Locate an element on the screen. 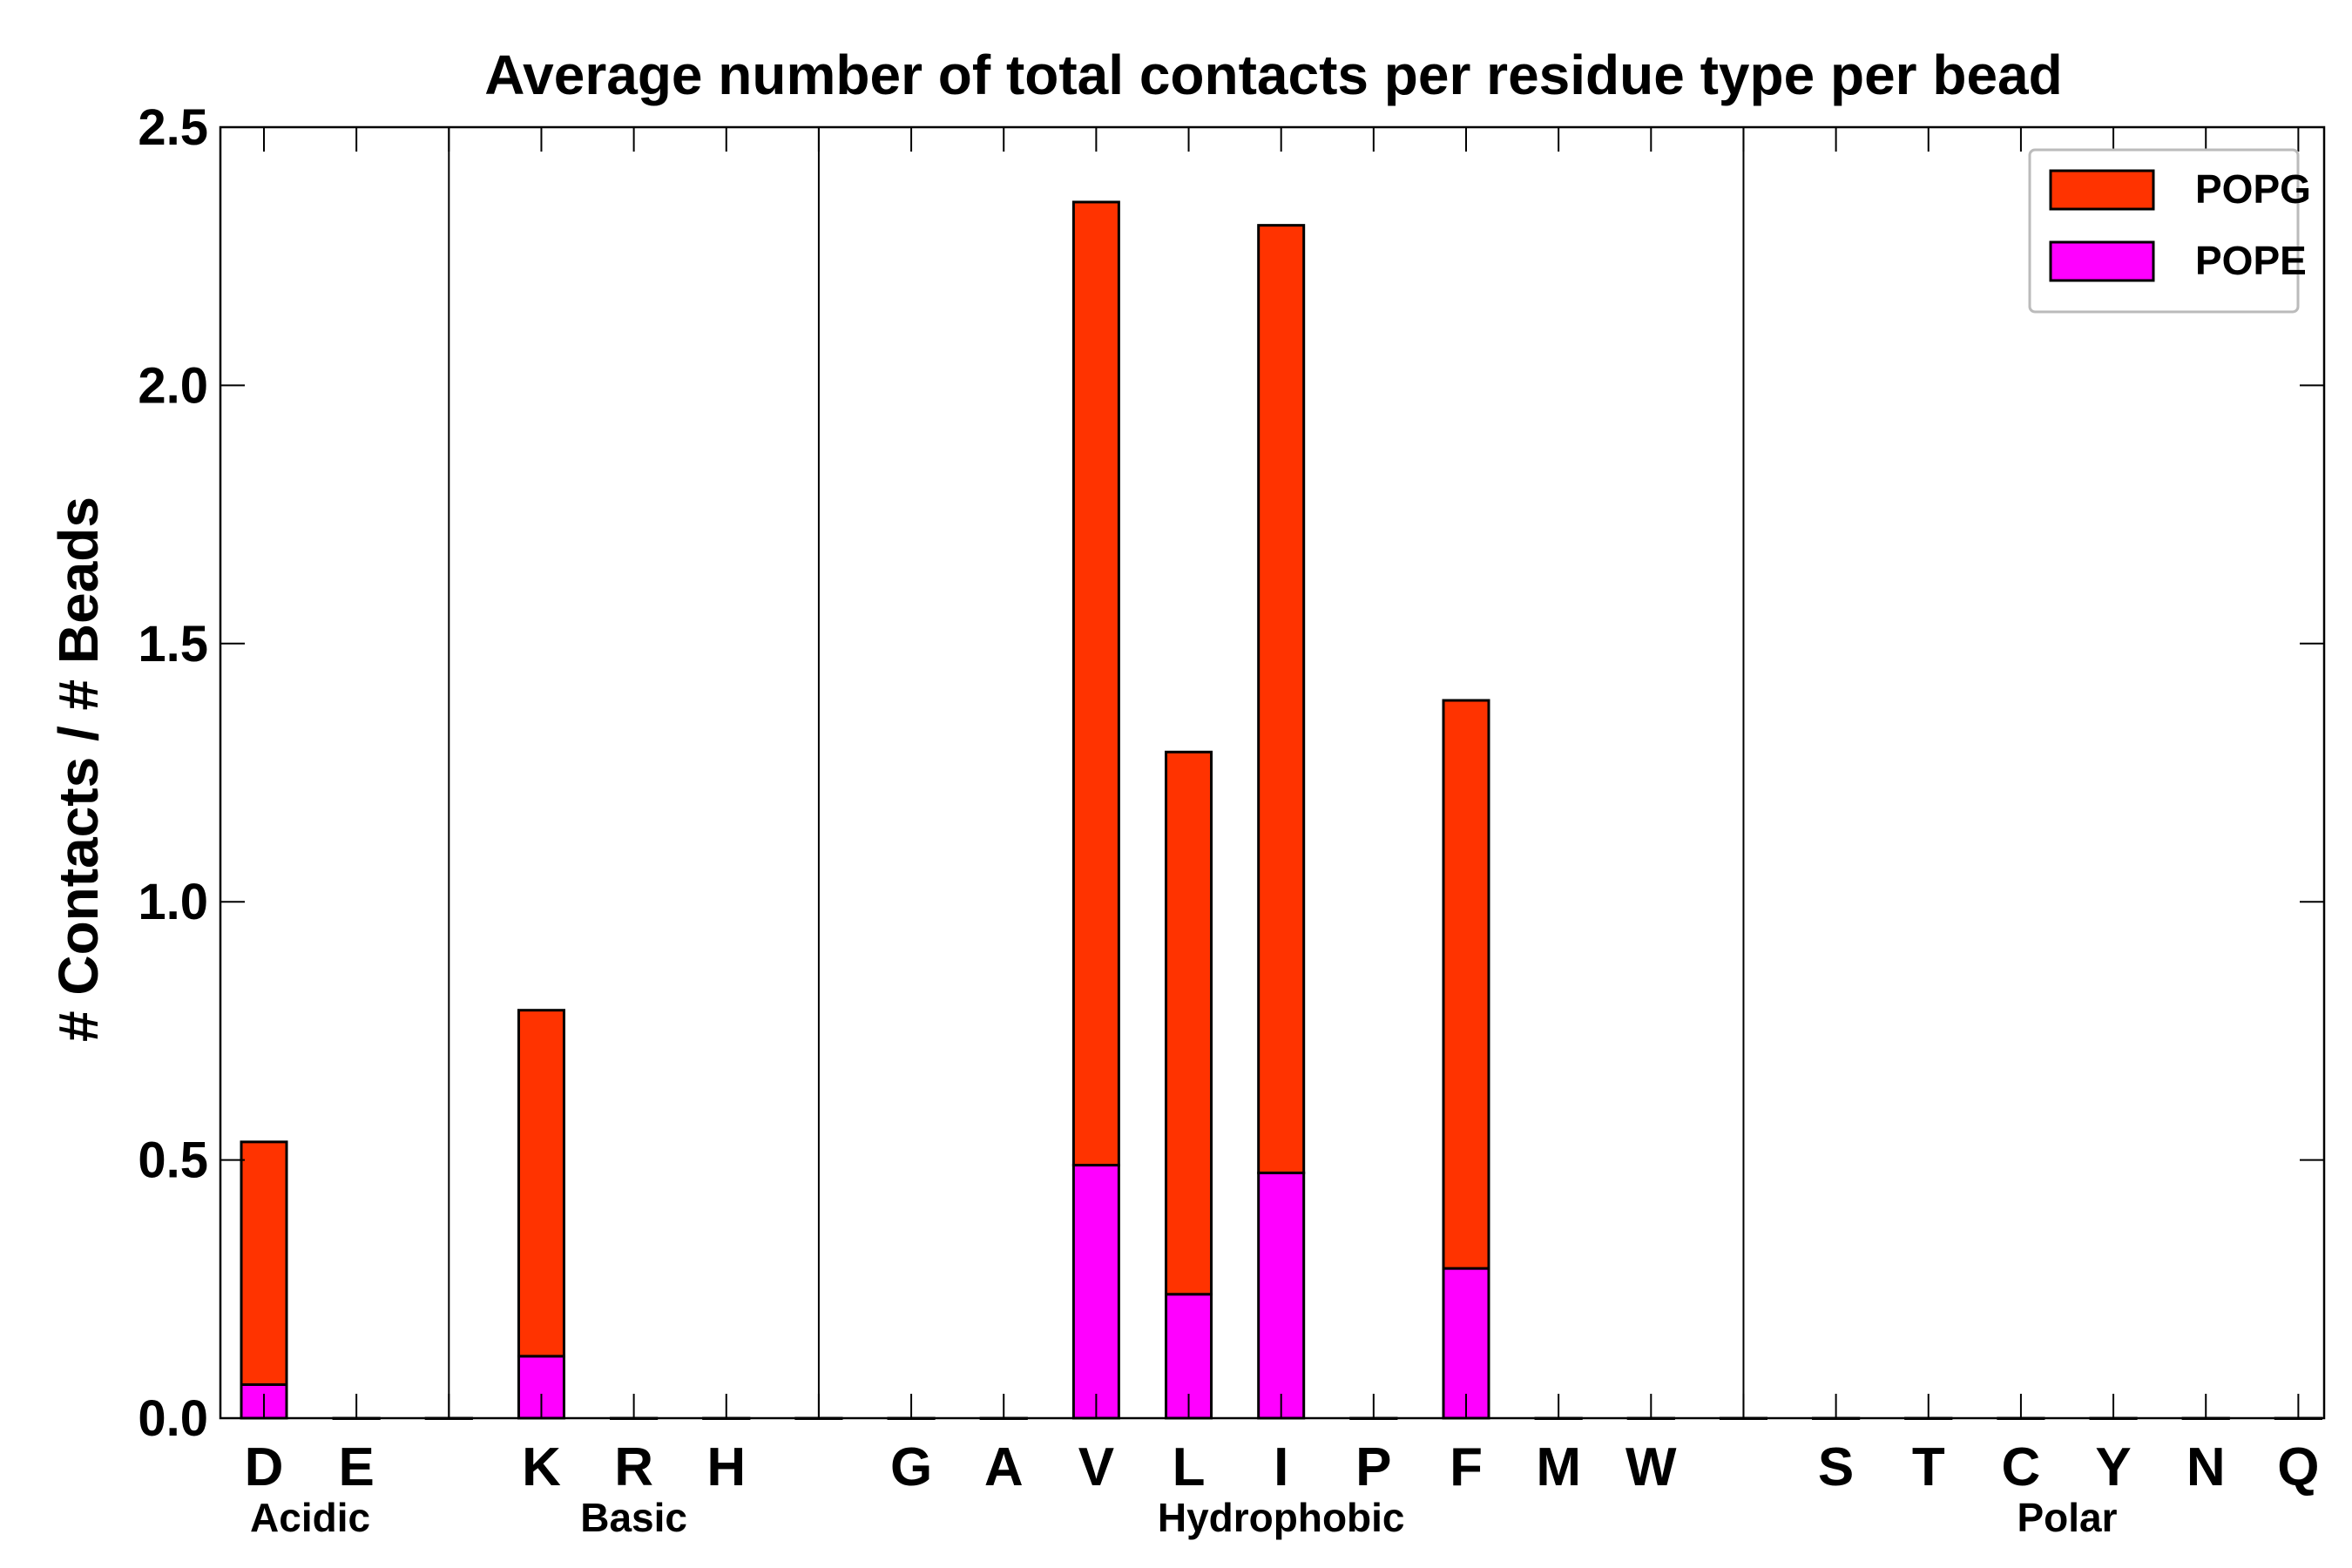 The height and width of the screenshot is (1568, 2352). x-tick-label-P: P is located at coordinates (1373, 1467).